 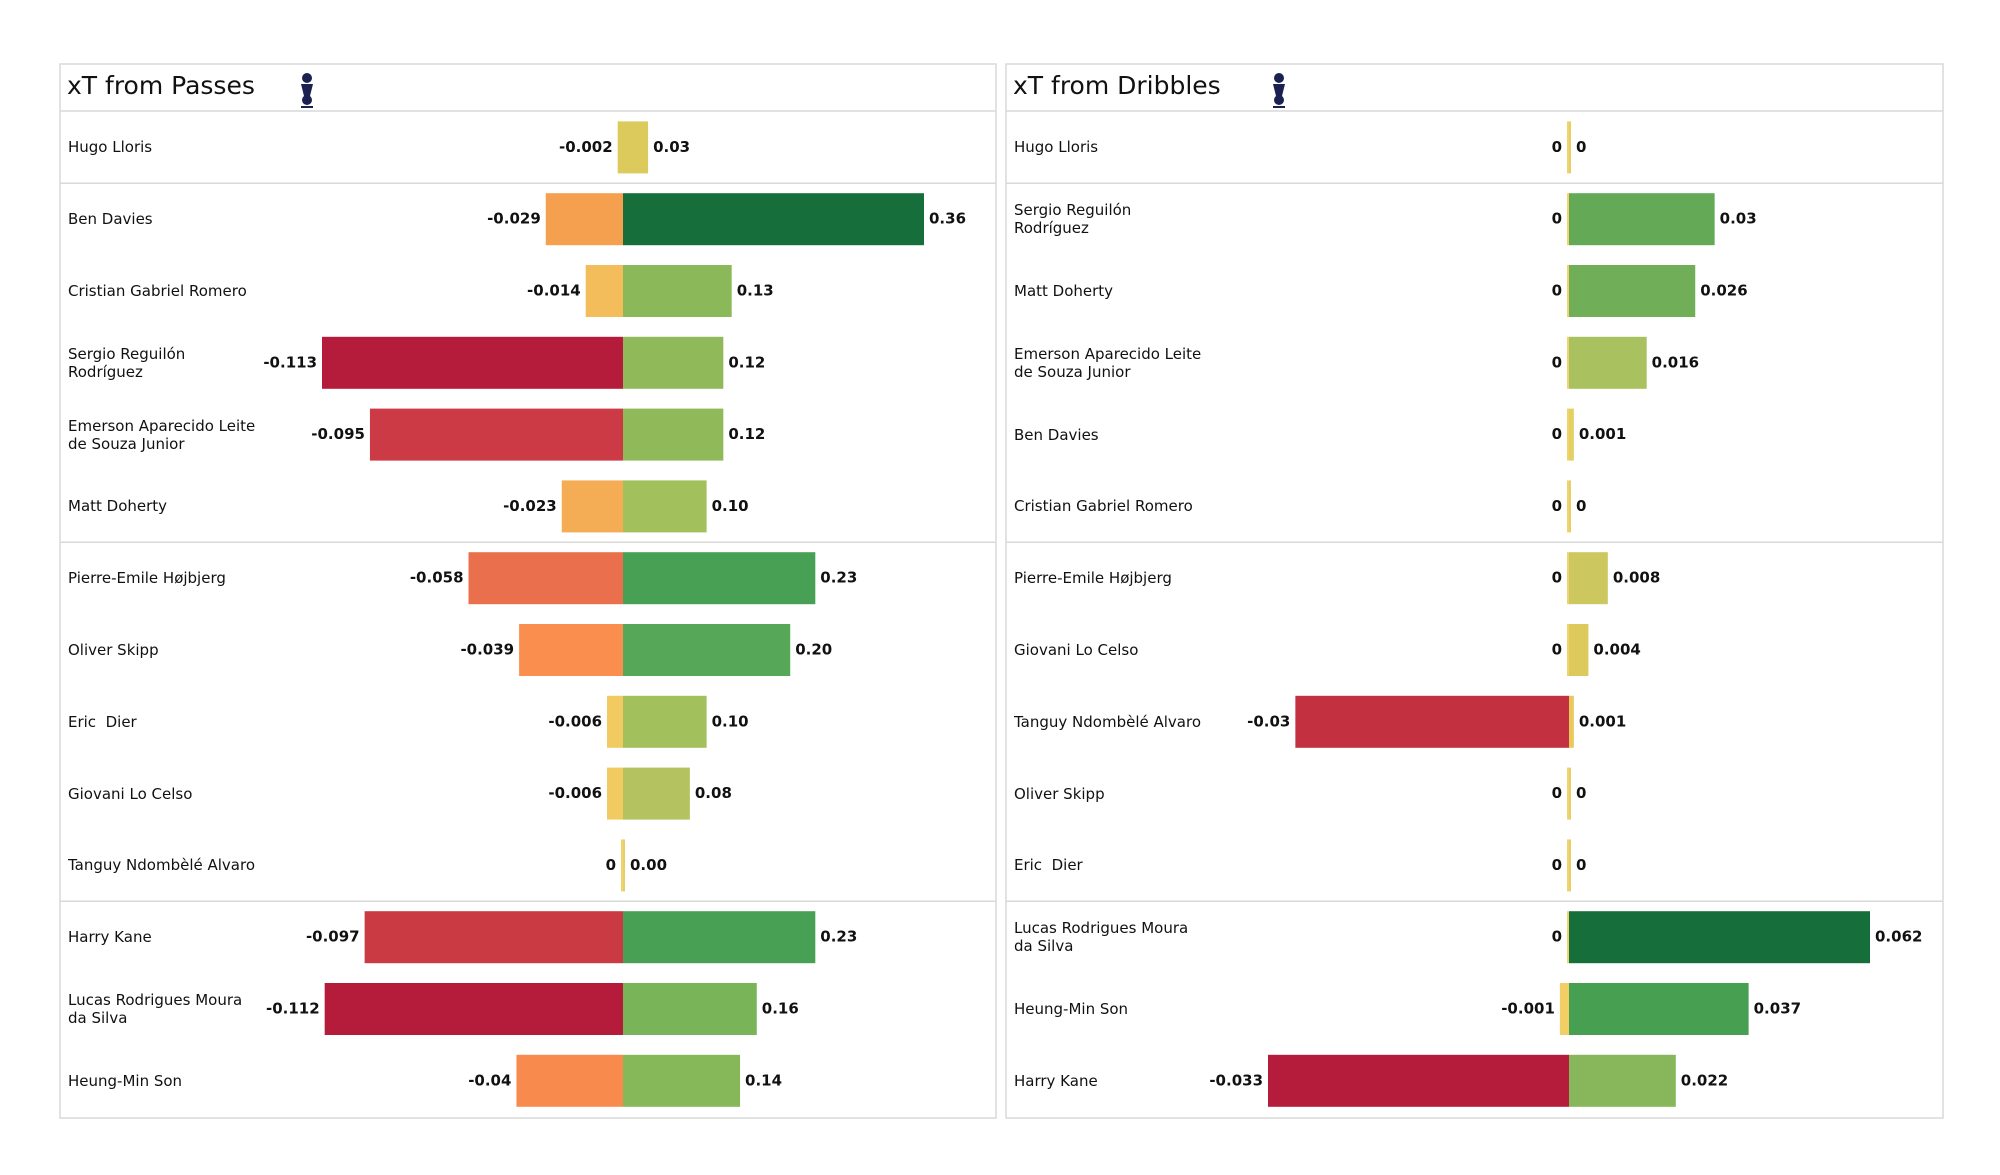 I want to click on player-name: Harry Kane, so click(x=110, y=937).